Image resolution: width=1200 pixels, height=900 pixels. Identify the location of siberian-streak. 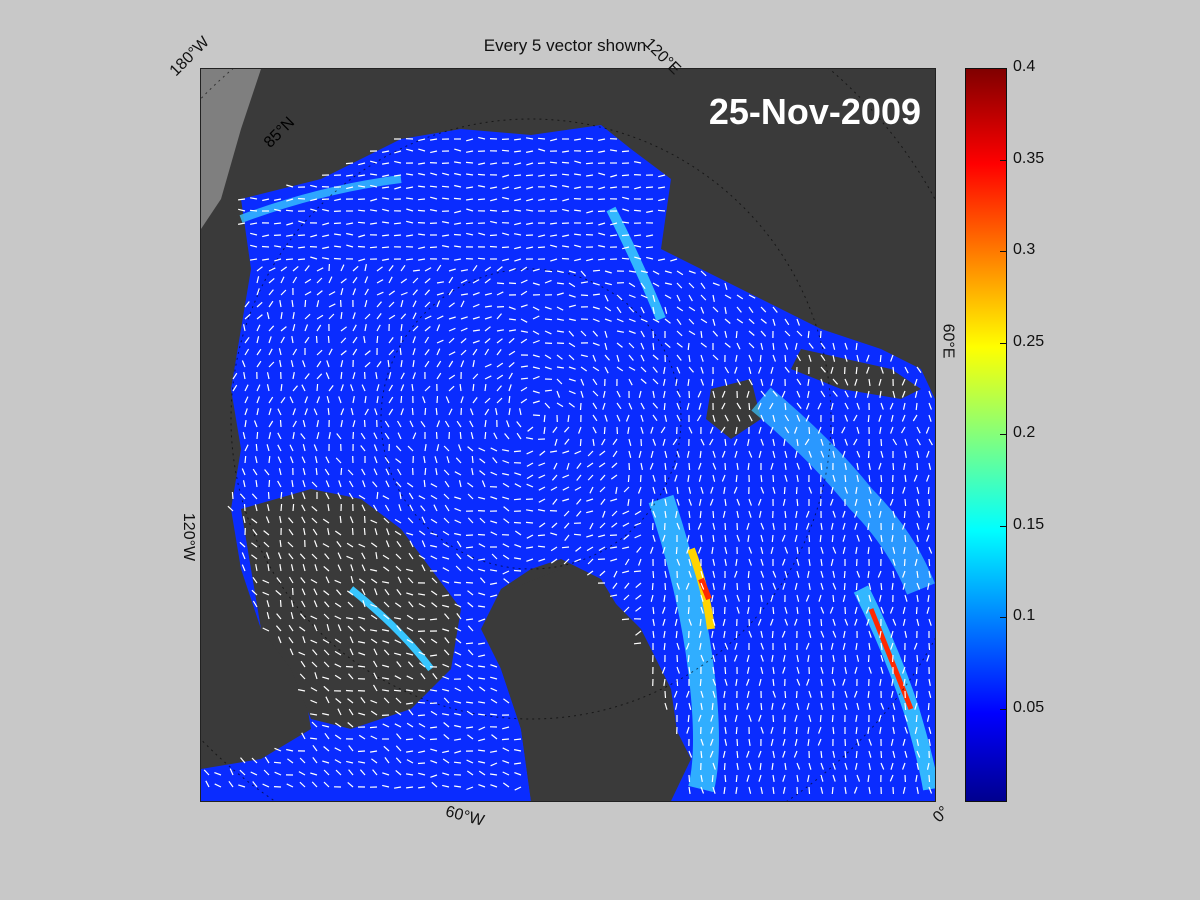
(636, 263).